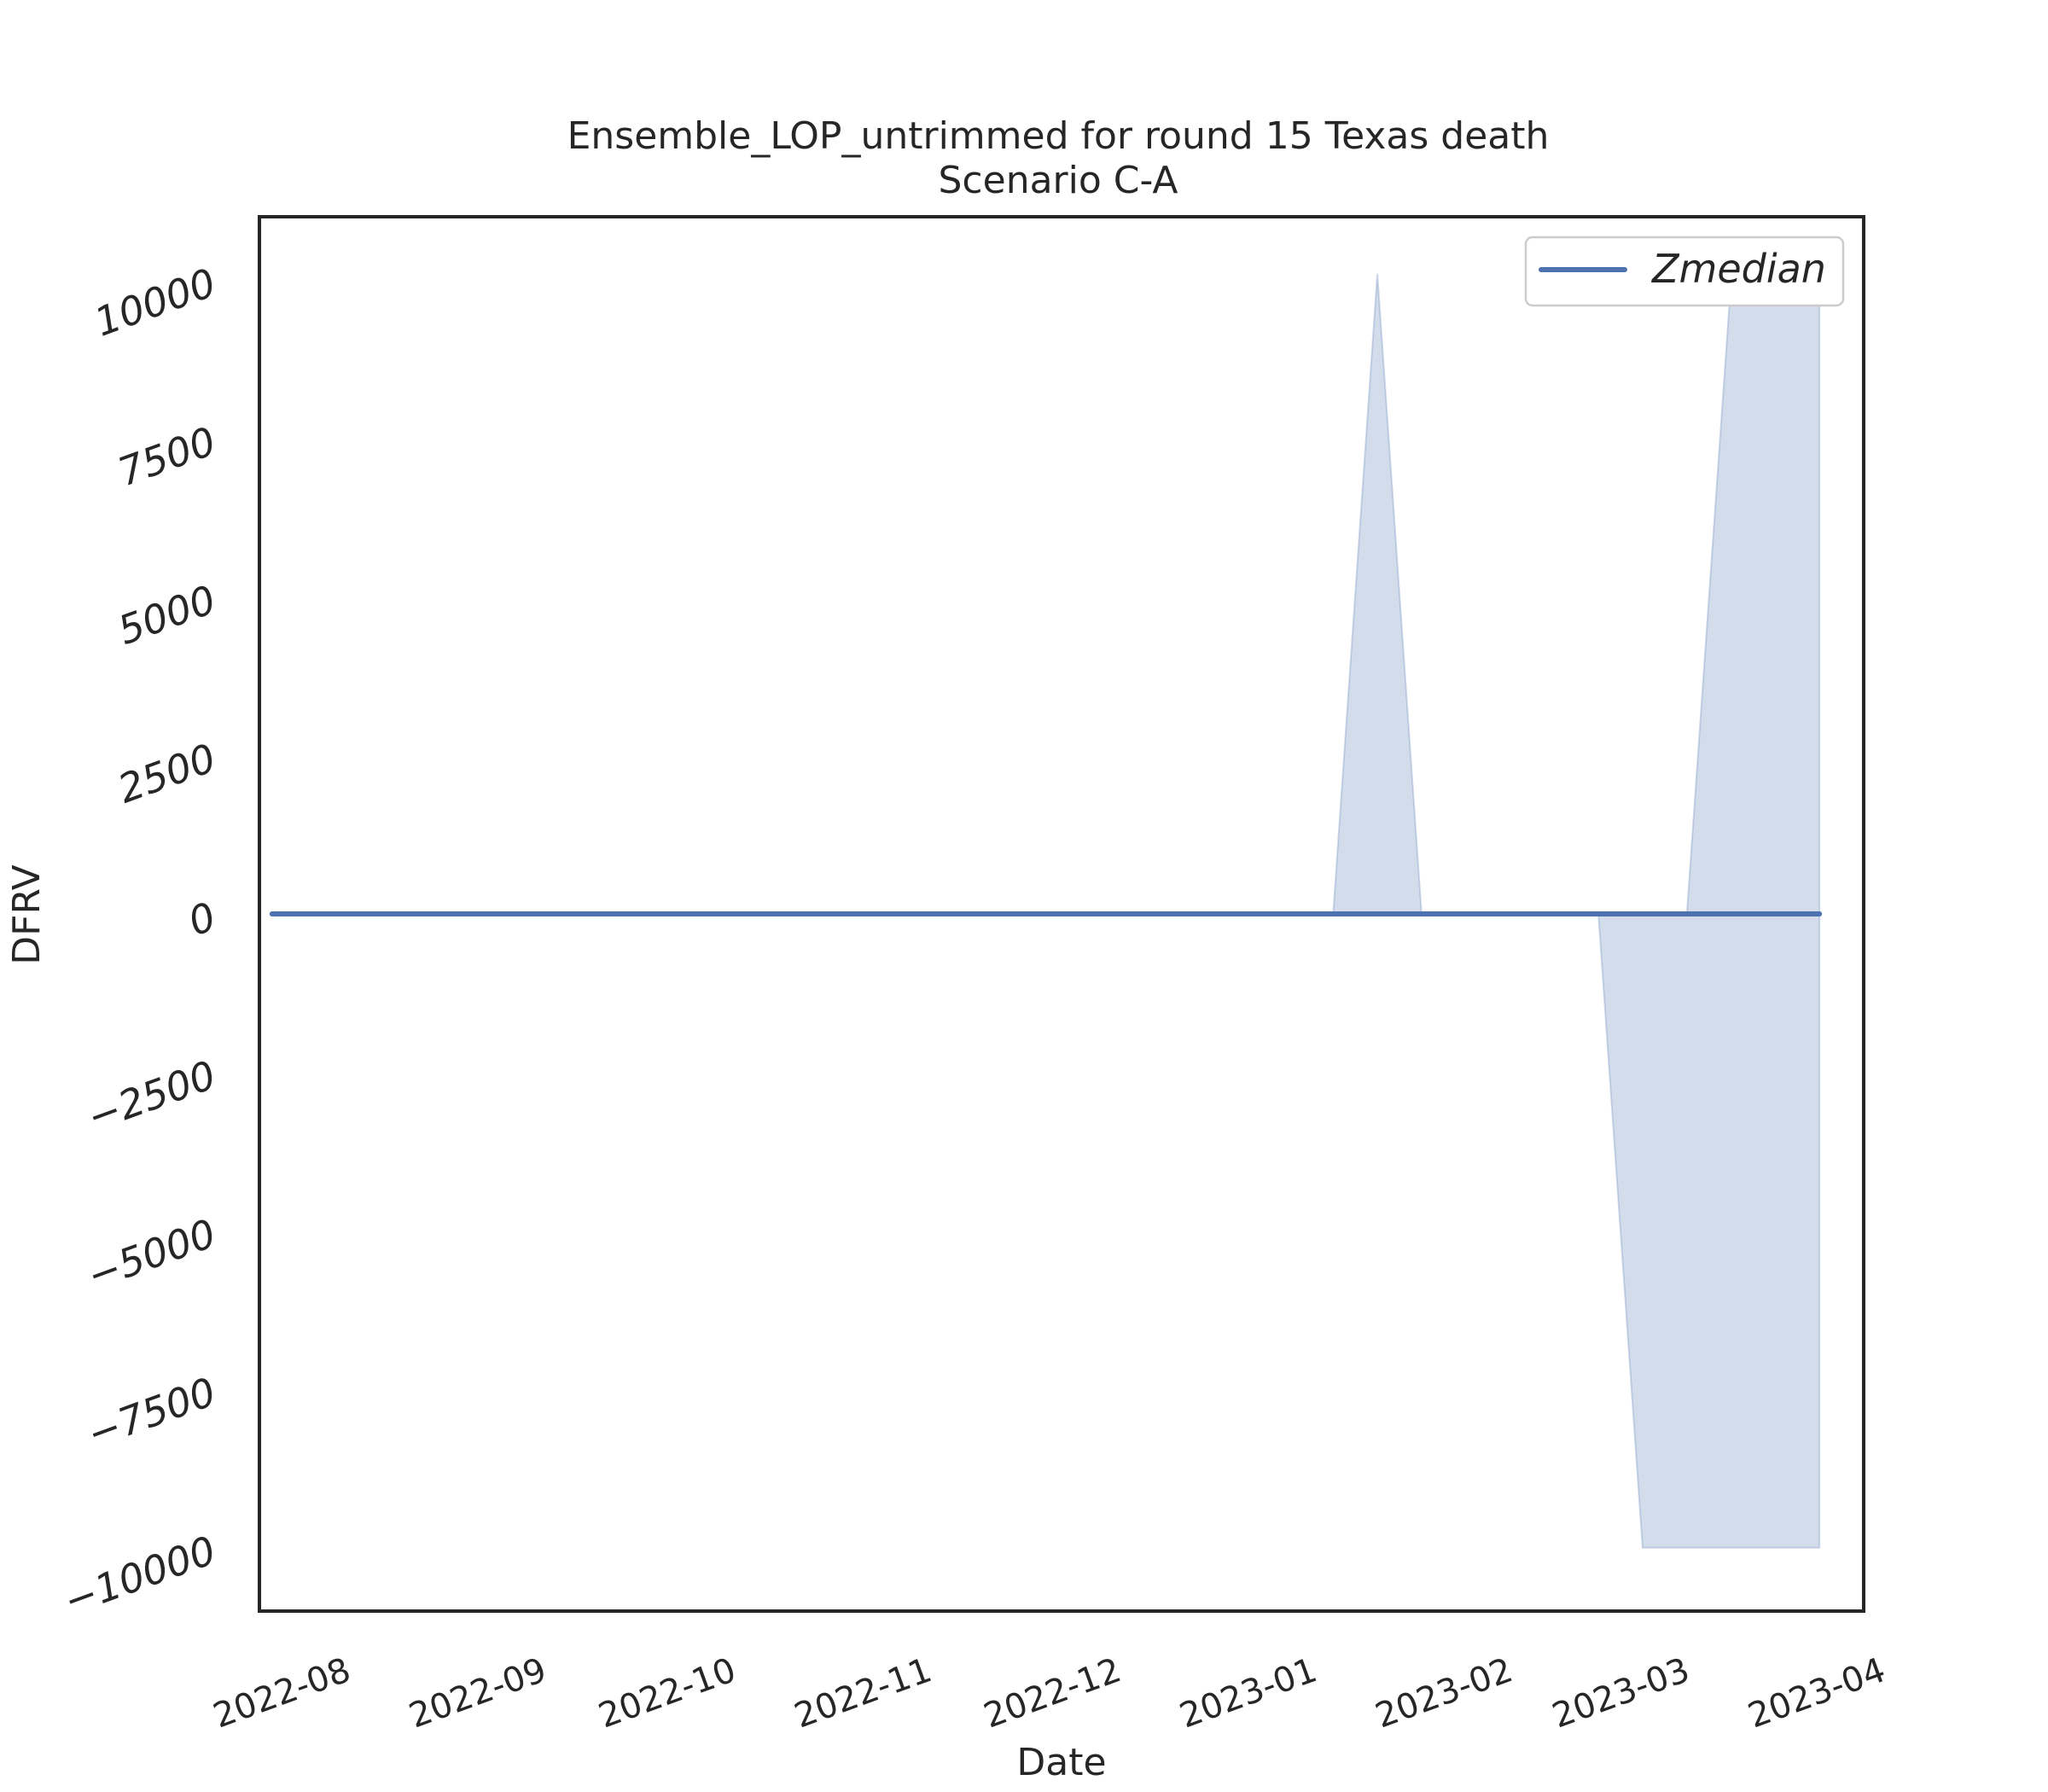 Image resolution: width=2048 pixels, height=1792 pixels. I want to click on legend-box, so click(1684, 271).